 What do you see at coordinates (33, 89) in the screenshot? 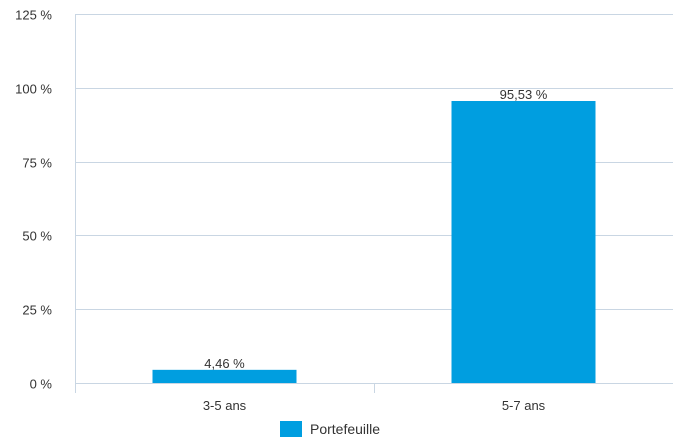
I see `y-tick-label-4: 100 %` at bounding box center [33, 89].